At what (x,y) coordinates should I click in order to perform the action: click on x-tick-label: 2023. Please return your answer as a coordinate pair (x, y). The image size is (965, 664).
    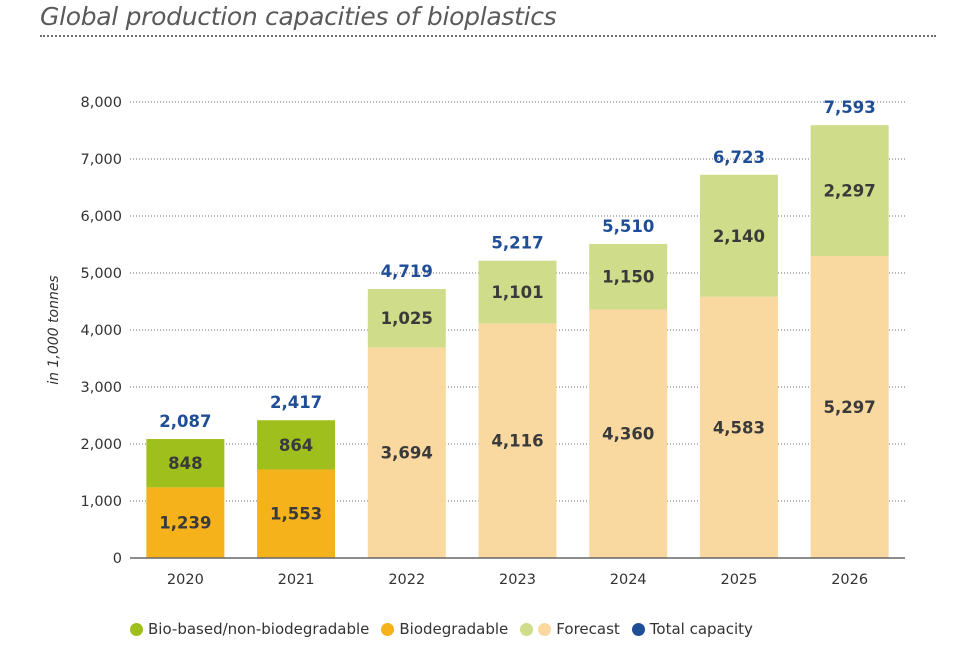
    Looking at the image, I should click on (517, 580).